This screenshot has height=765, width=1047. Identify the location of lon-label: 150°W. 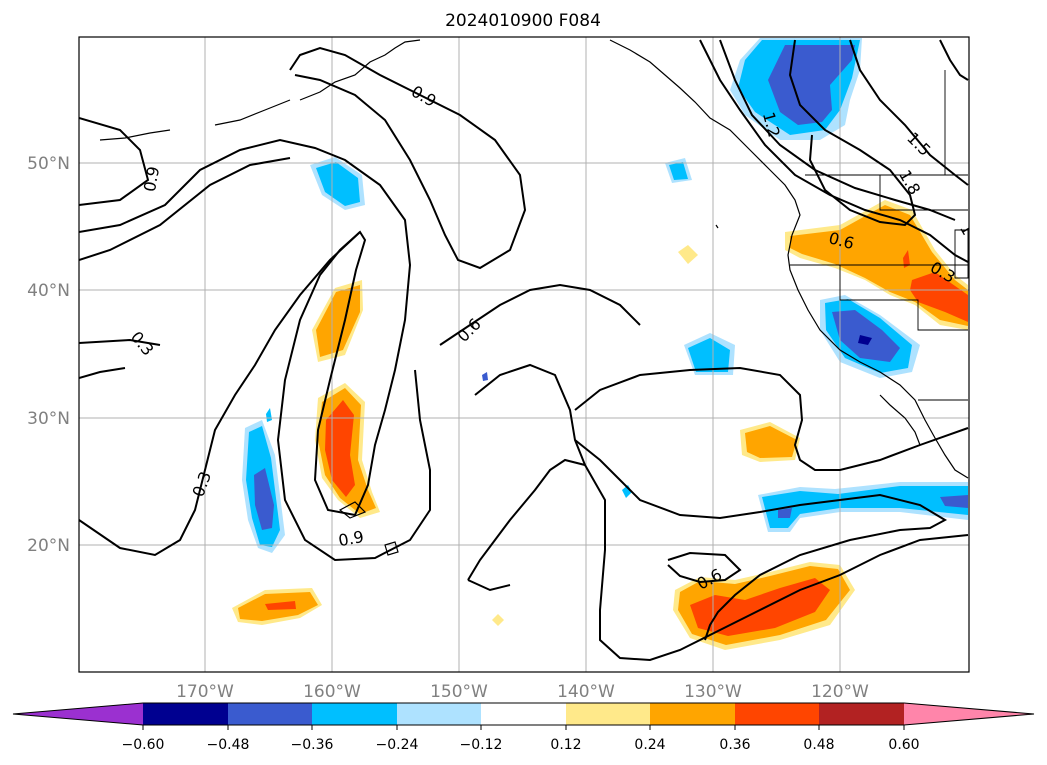
(459, 692).